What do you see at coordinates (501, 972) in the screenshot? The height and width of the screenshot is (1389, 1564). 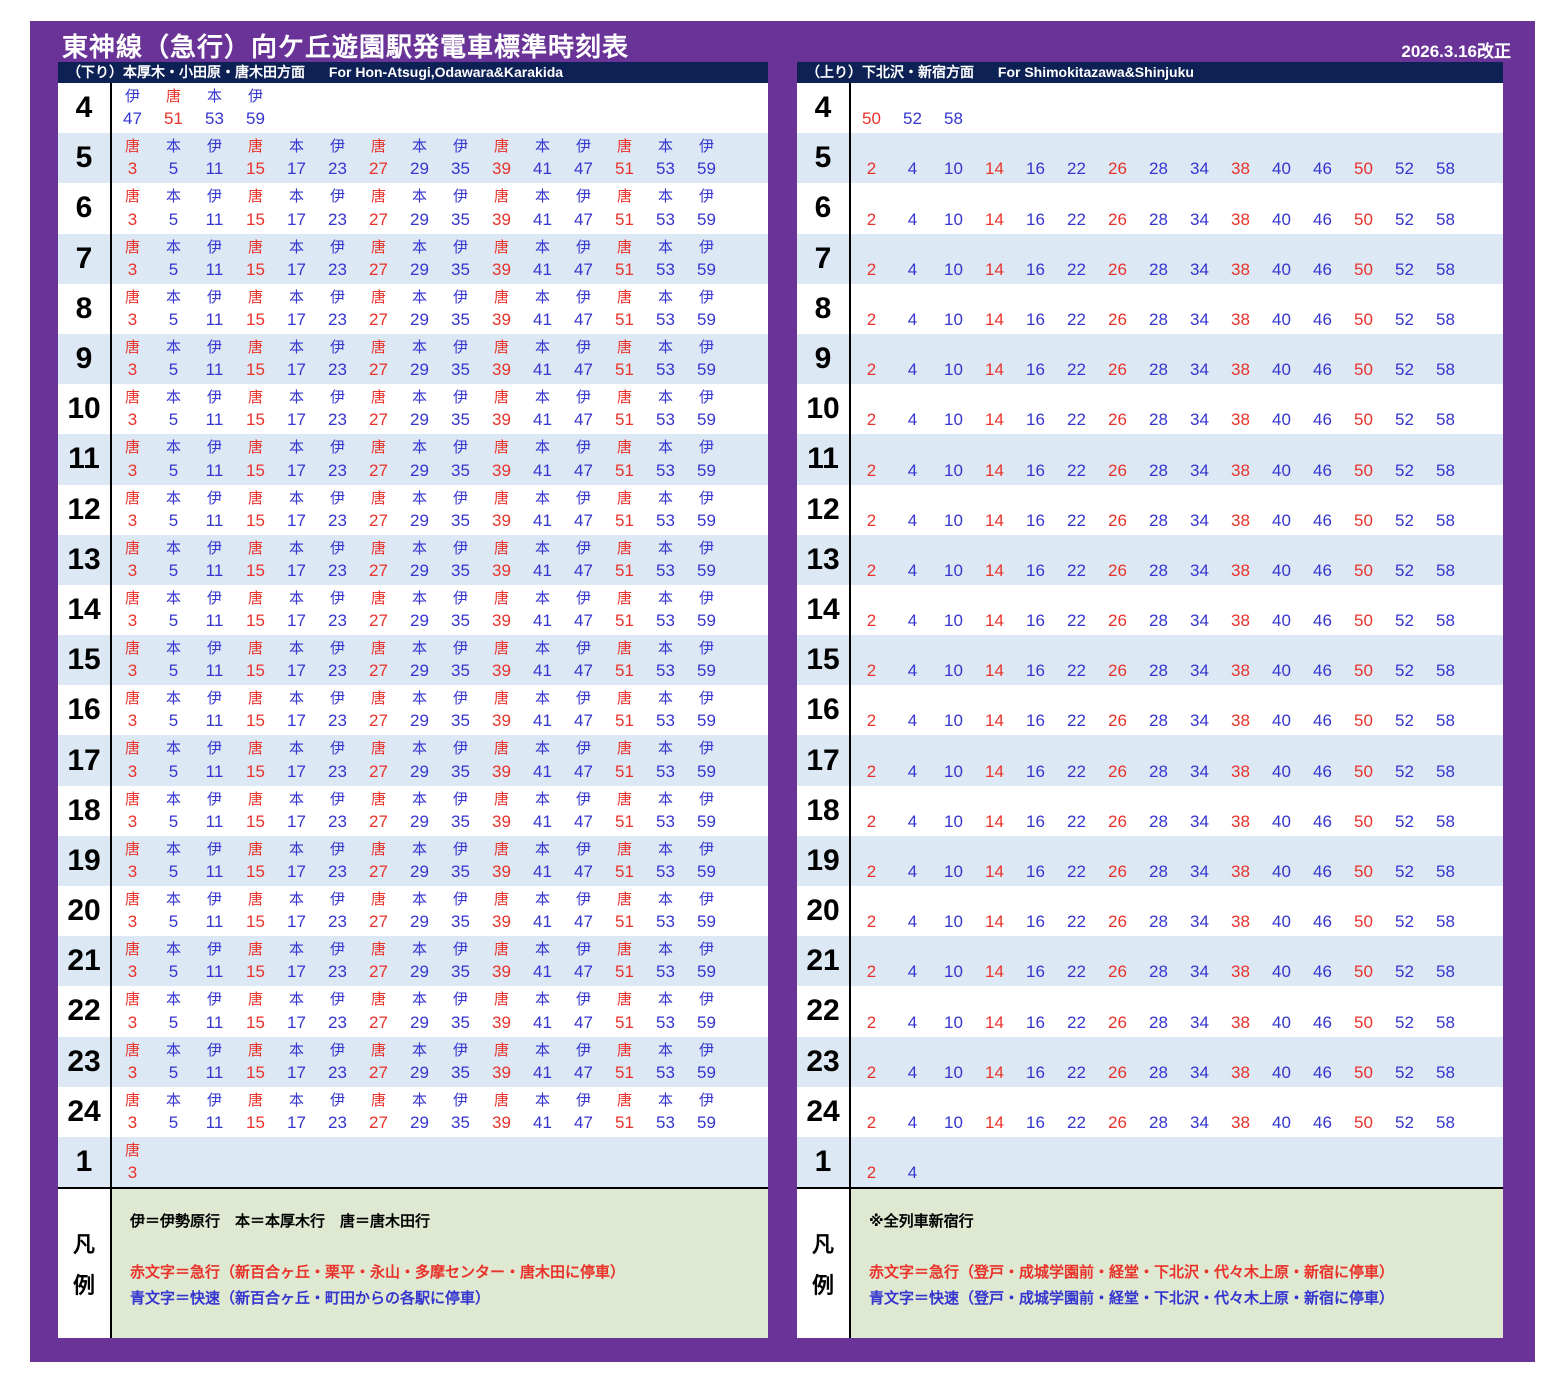 I see `minute-value: 39` at bounding box center [501, 972].